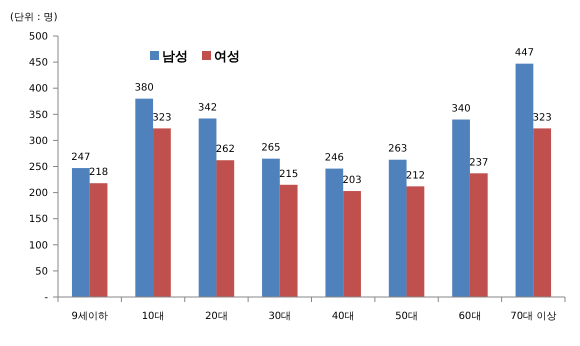  What do you see at coordinates (38, 220) in the screenshot?
I see `y-tick-label: 150` at bounding box center [38, 220].